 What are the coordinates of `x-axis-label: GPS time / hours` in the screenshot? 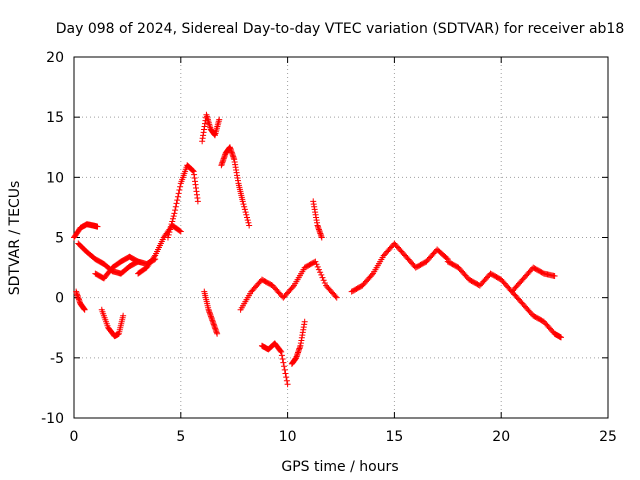 It's located at (339, 467).